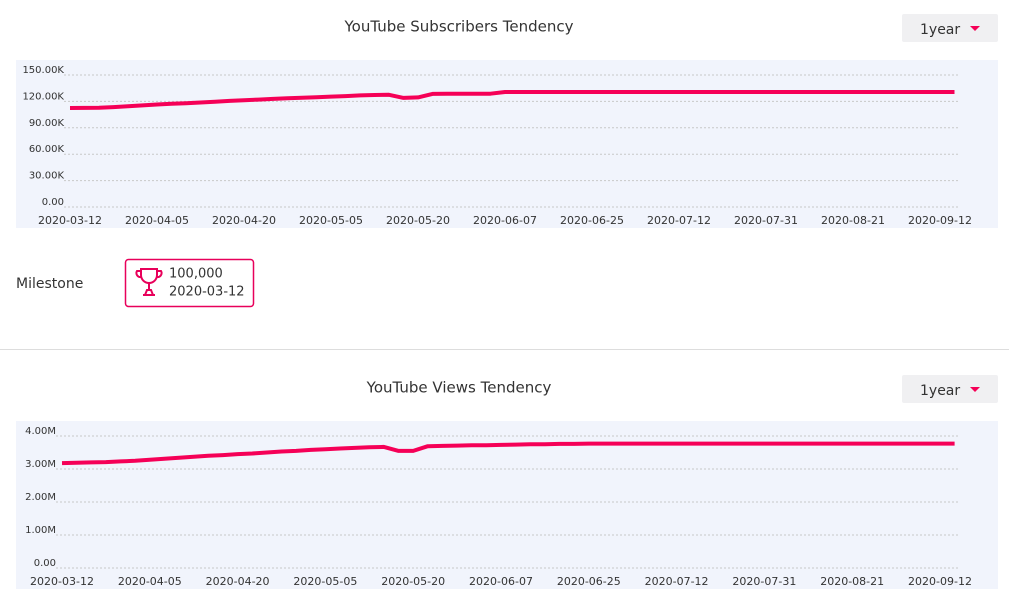 The width and height of the screenshot is (1009, 607). What do you see at coordinates (40, 464) in the screenshot?
I see `y-tick-label: 3.00M` at bounding box center [40, 464].